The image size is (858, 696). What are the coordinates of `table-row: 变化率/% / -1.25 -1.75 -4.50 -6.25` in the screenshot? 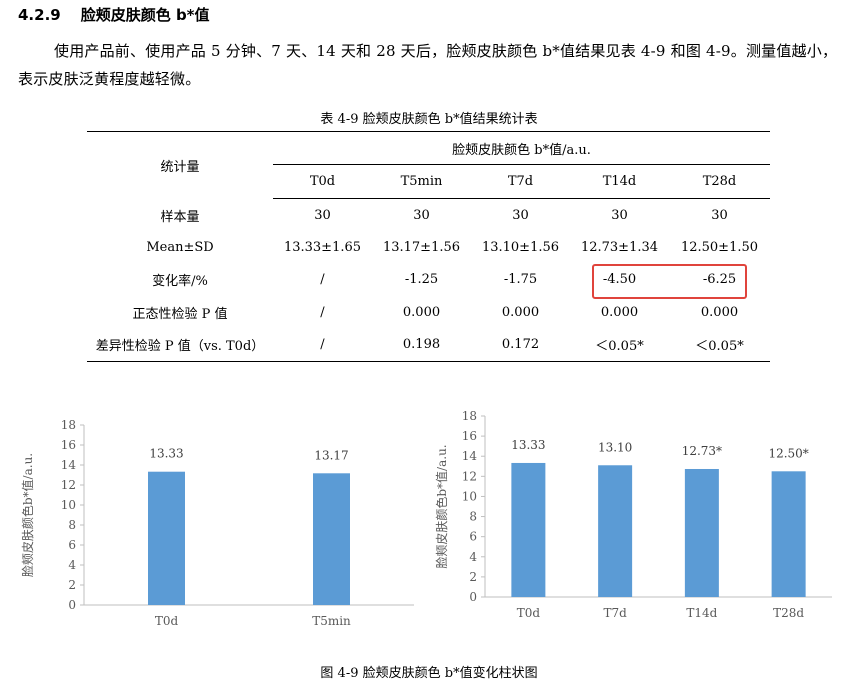 It's located at (428, 280).